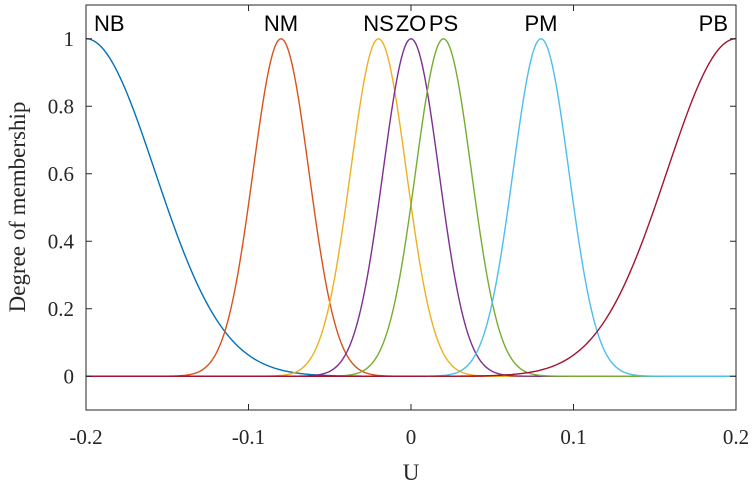 The height and width of the screenshot is (489, 756). Describe the element at coordinates (61, 241) in the screenshot. I see `y-tick-label: 0.4` at that location.